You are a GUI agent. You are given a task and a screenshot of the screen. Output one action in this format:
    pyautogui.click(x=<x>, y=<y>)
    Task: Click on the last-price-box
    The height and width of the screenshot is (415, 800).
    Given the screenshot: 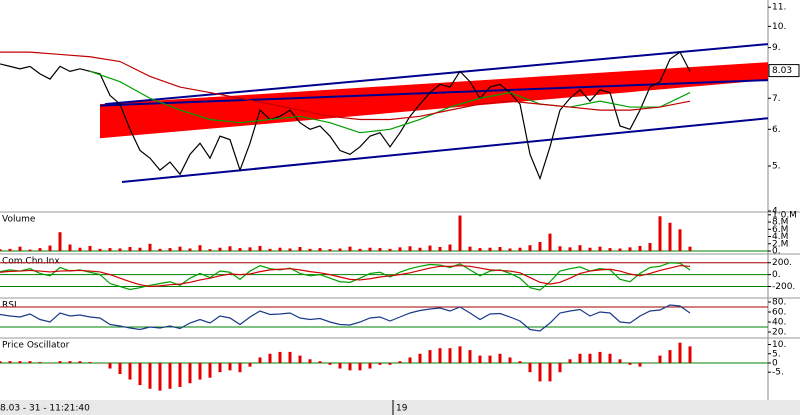 What is the action you would take?
    pyautogui.click(x=784, y=71)
    